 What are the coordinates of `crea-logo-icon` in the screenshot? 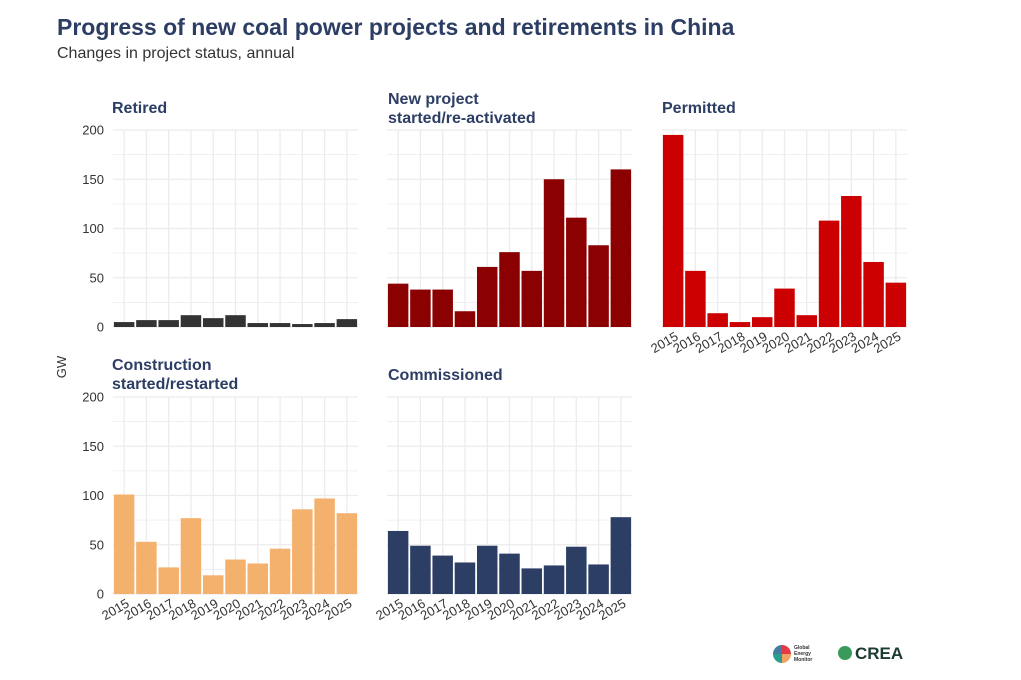 It's located at (845, 653).